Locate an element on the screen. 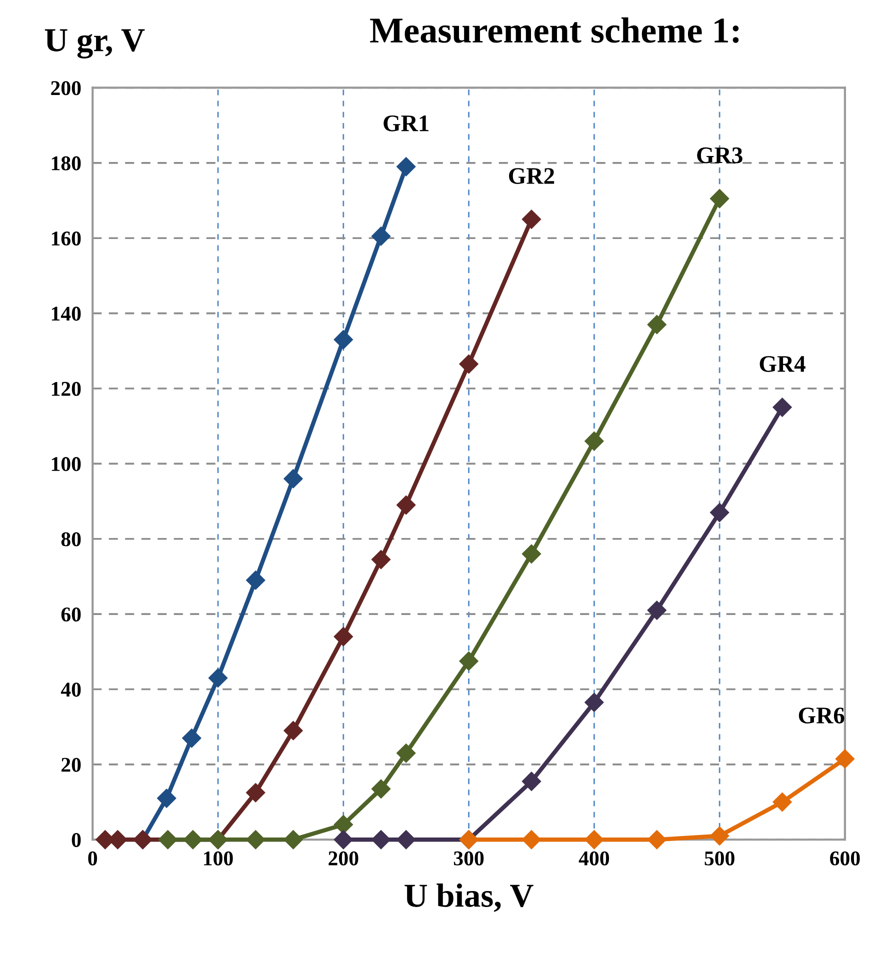 Image resolution: width=882 pixels, height=964 pixels. series-label: GR6 is located at coordinates (821, 716).